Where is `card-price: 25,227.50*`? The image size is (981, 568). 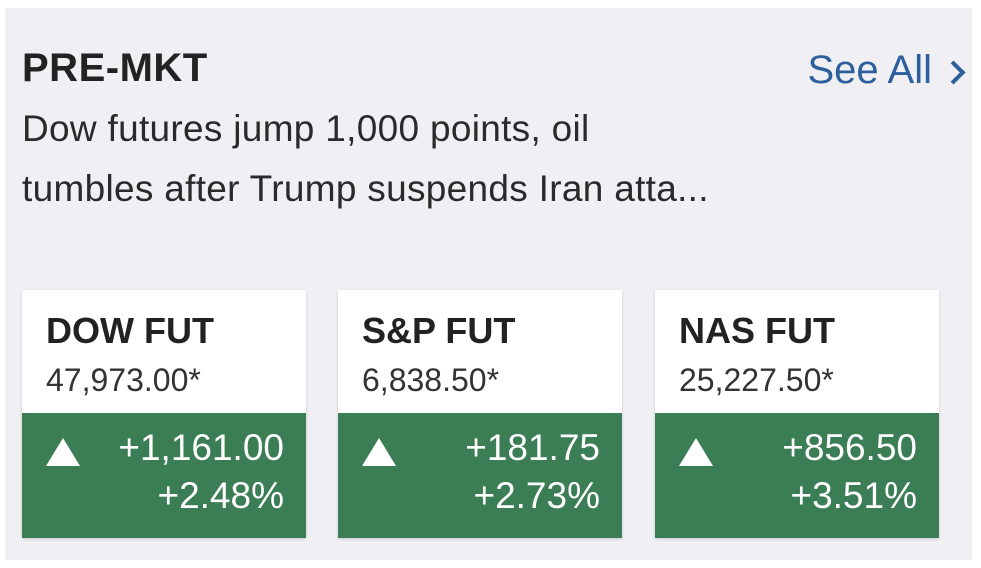
card-price: 25,227.50* is located at coordinates (756, 380).